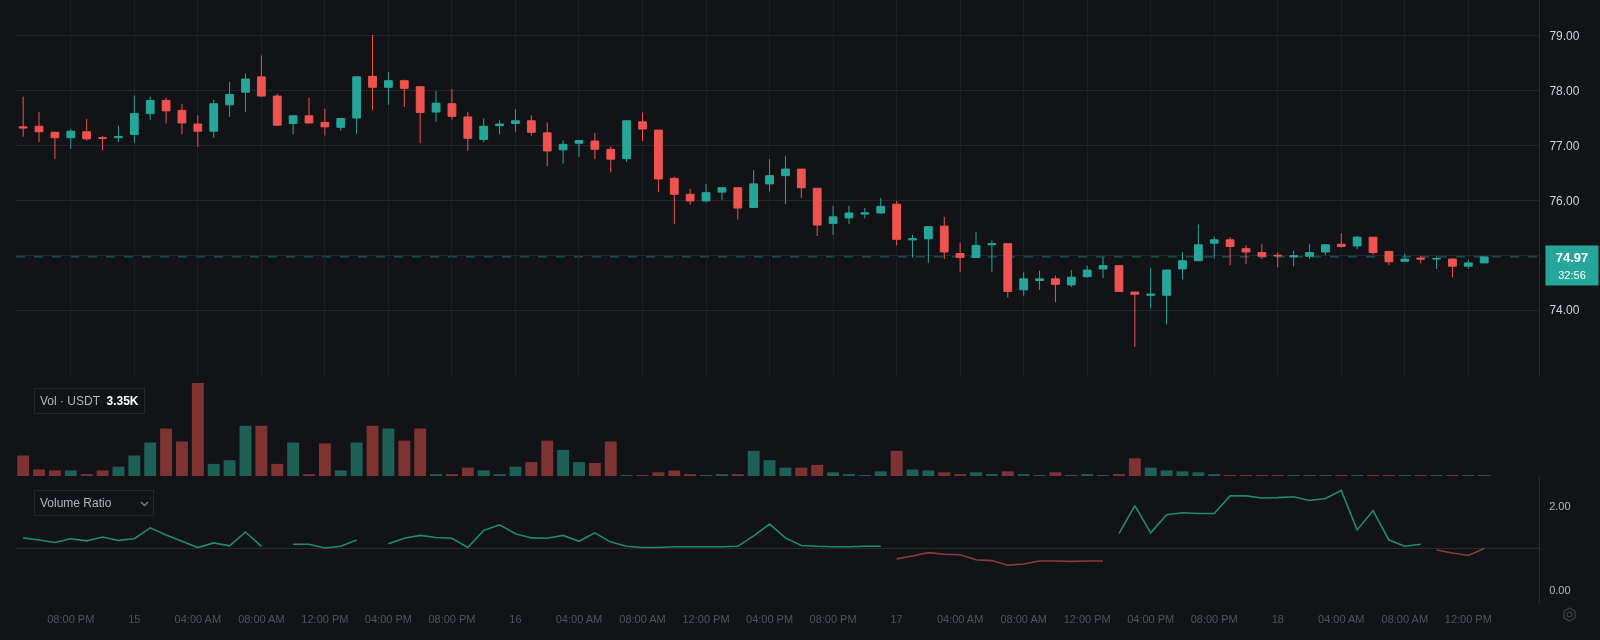 The height and width of the screenshot is (640, 1600). What do you see at coordinates (76, 503) in the screenshot?
I see `annotation: Volume Ratio` at bounding box center [76, 503].